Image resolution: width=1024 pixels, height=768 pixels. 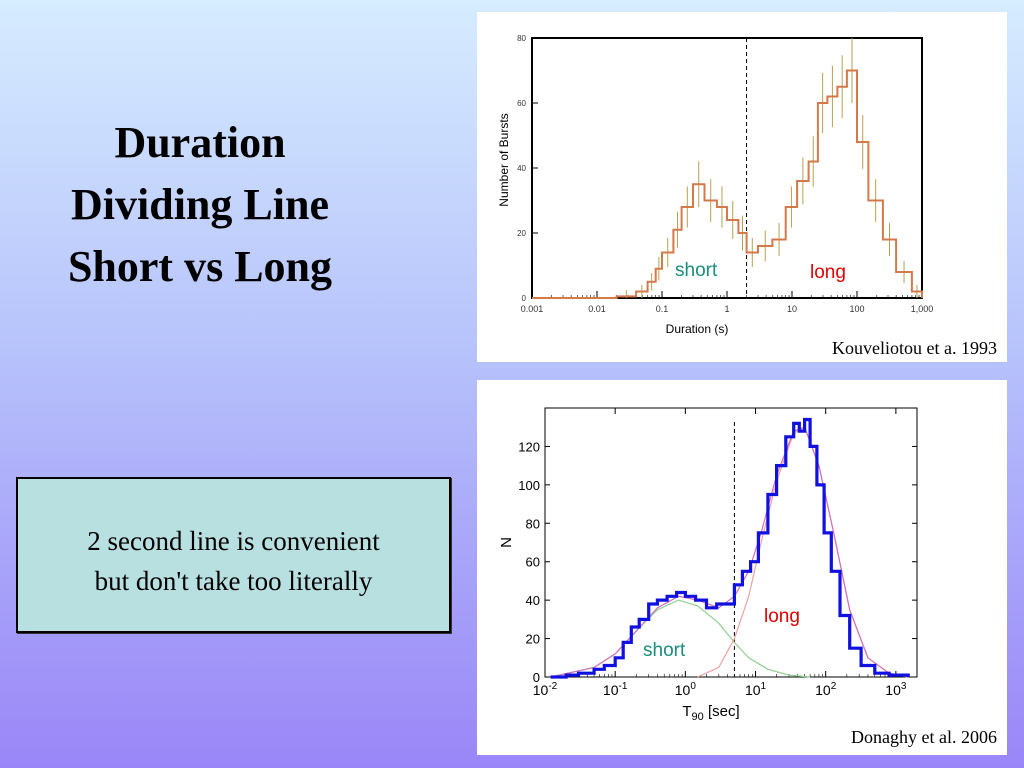 What do you see at coordinates (662, 309) in the screenshot?
I see `x-tick-label: 0.1` at bounding box center [662, 309].